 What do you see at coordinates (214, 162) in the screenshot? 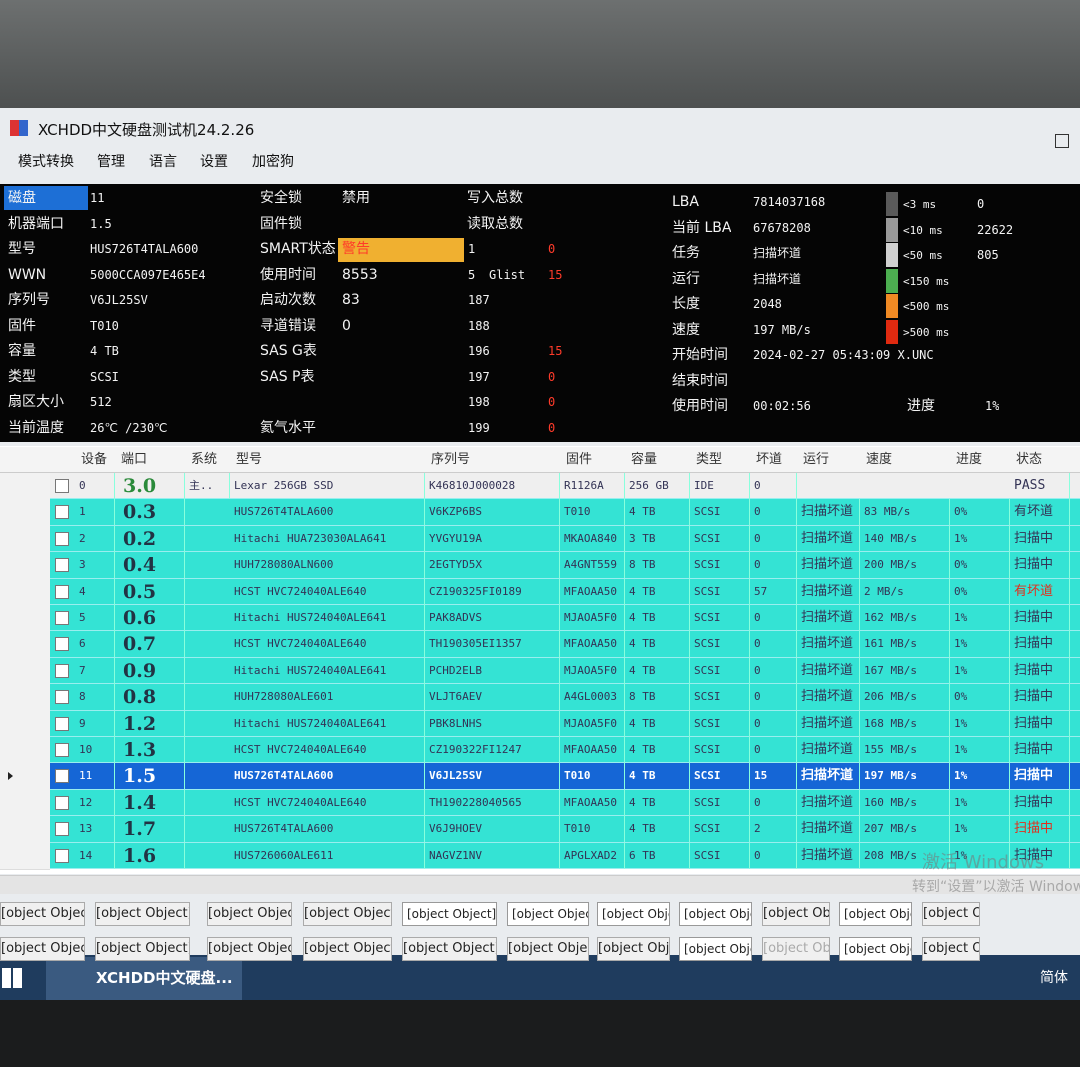
I see `menu-item: 设置` at bounding box center [214, 162].